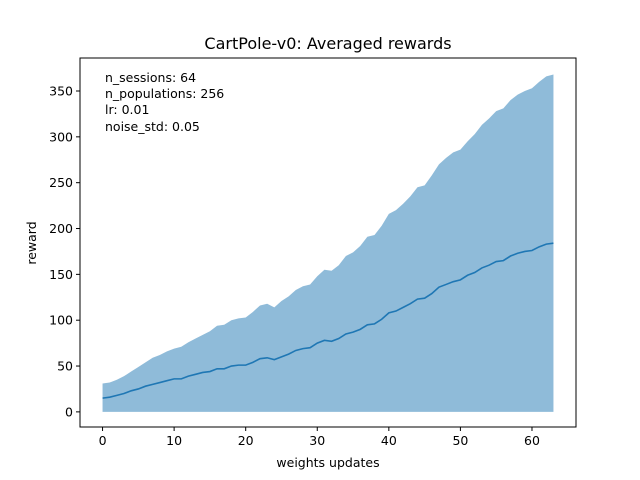 This screenshot has width=640, height=480. I want to click on y-tick-label: 100, so click(61, 320).